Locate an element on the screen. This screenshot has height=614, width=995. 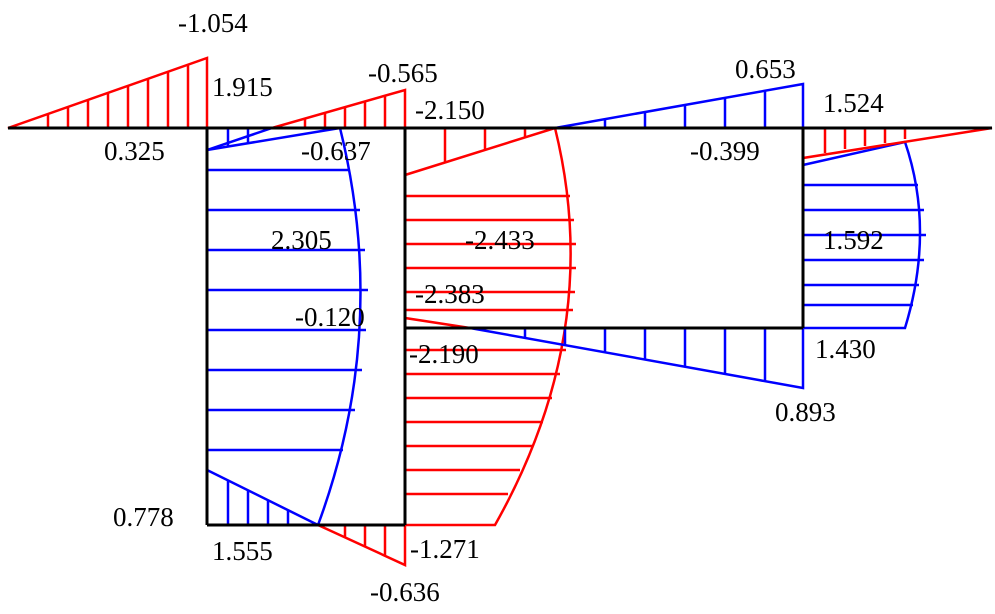
value-label: -1.054 is located at coordinates (213, 23).